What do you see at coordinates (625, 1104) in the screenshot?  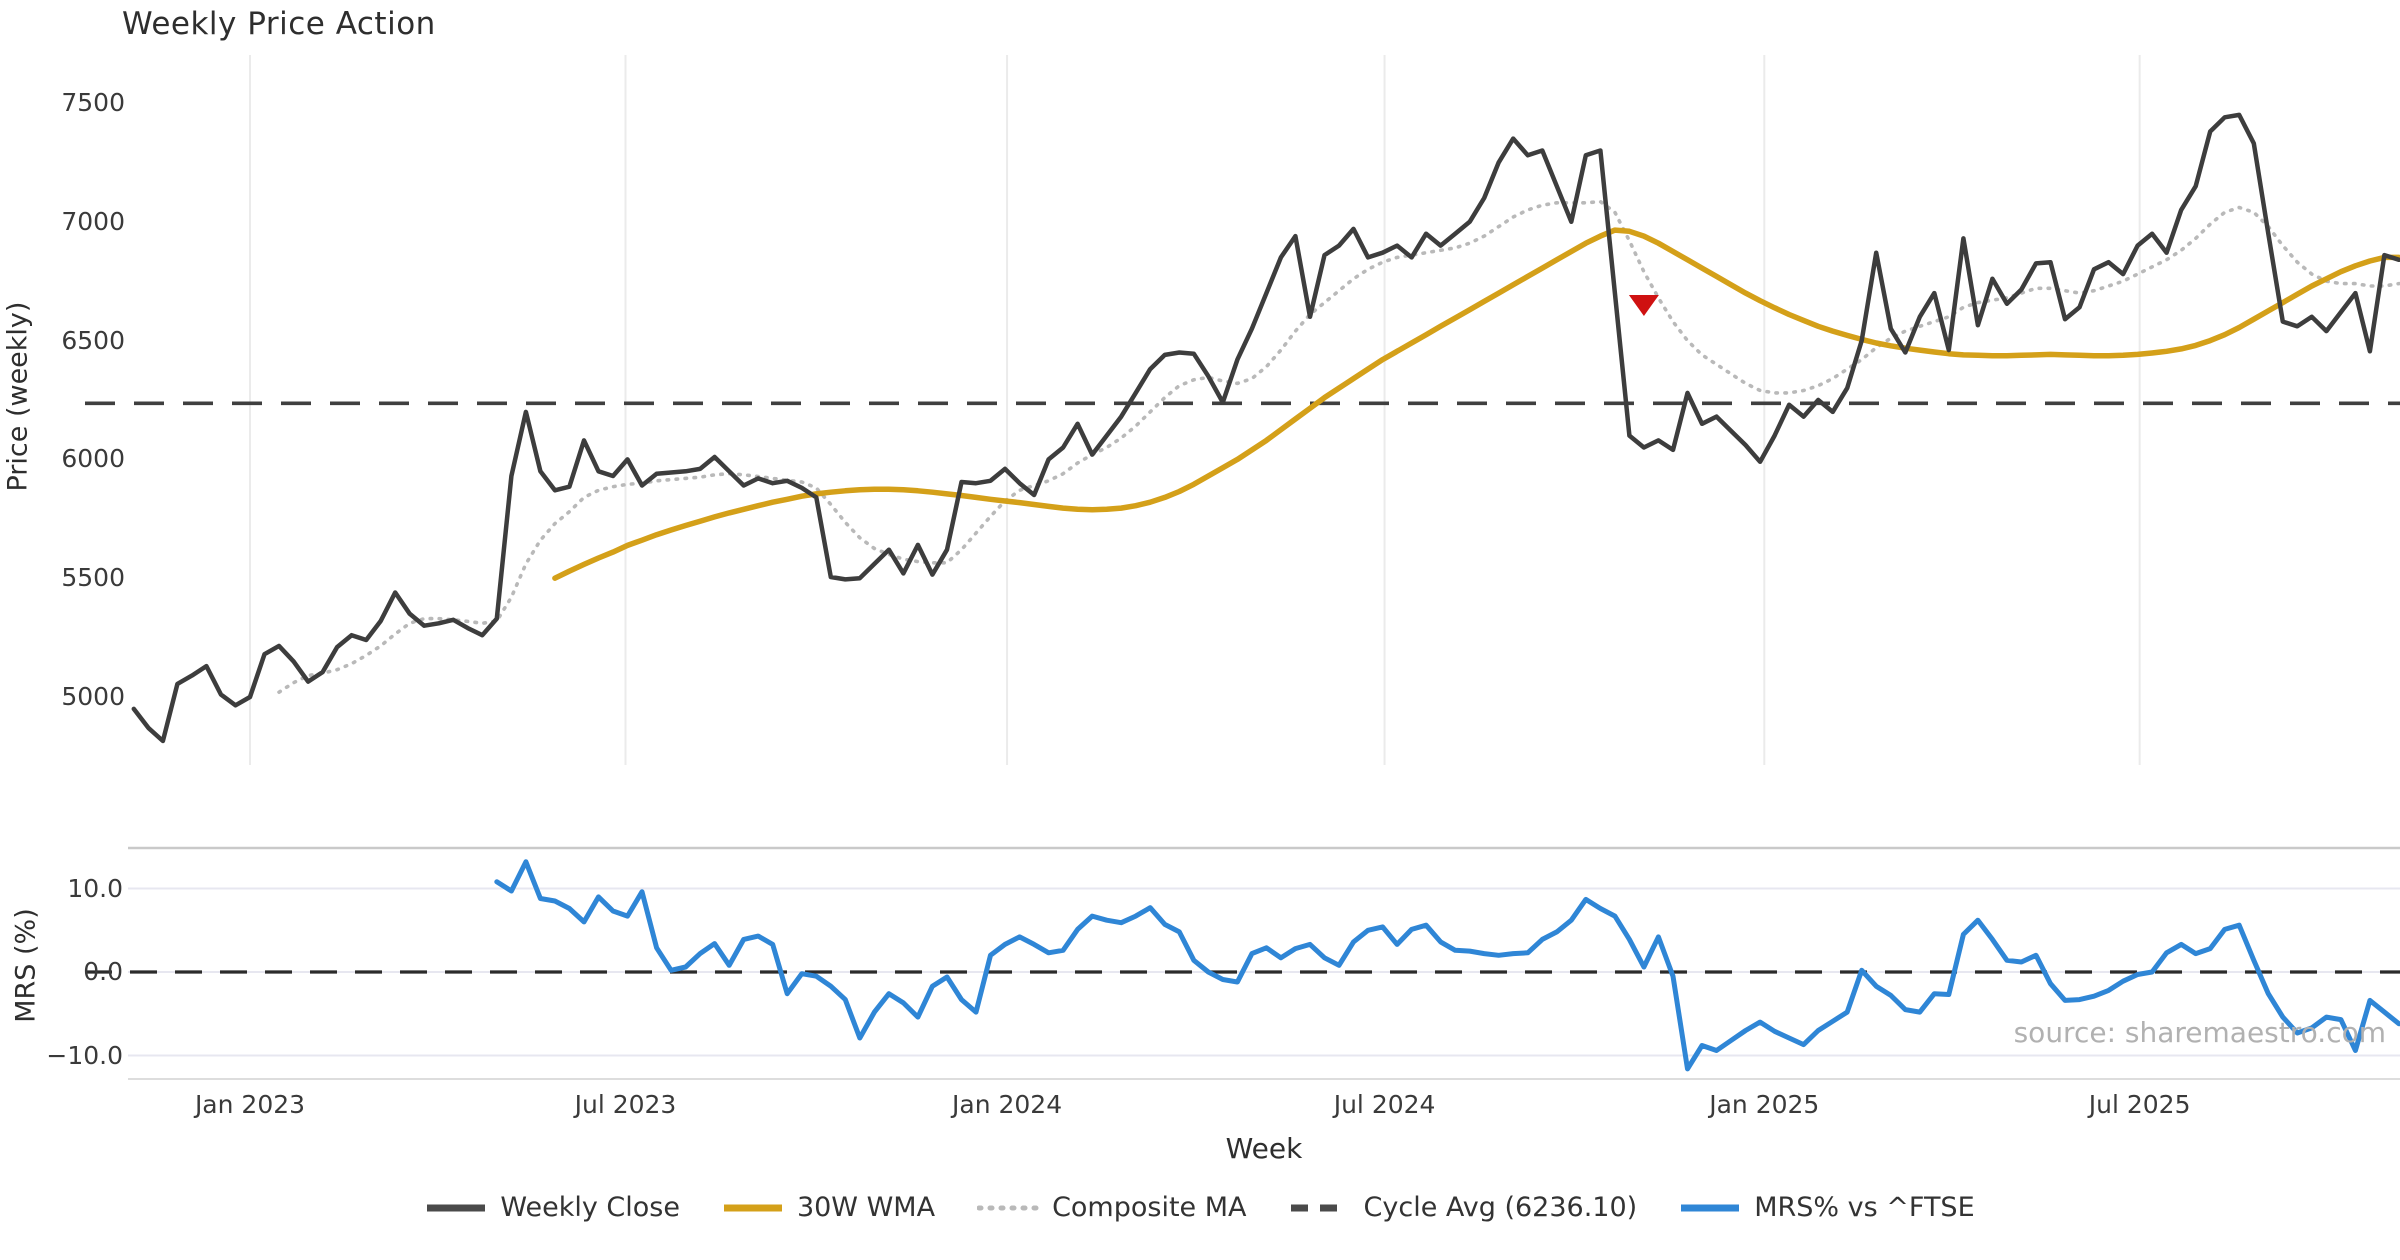 I see `x-tick-label: Jul 2023` at bounding box center [625, 1104].